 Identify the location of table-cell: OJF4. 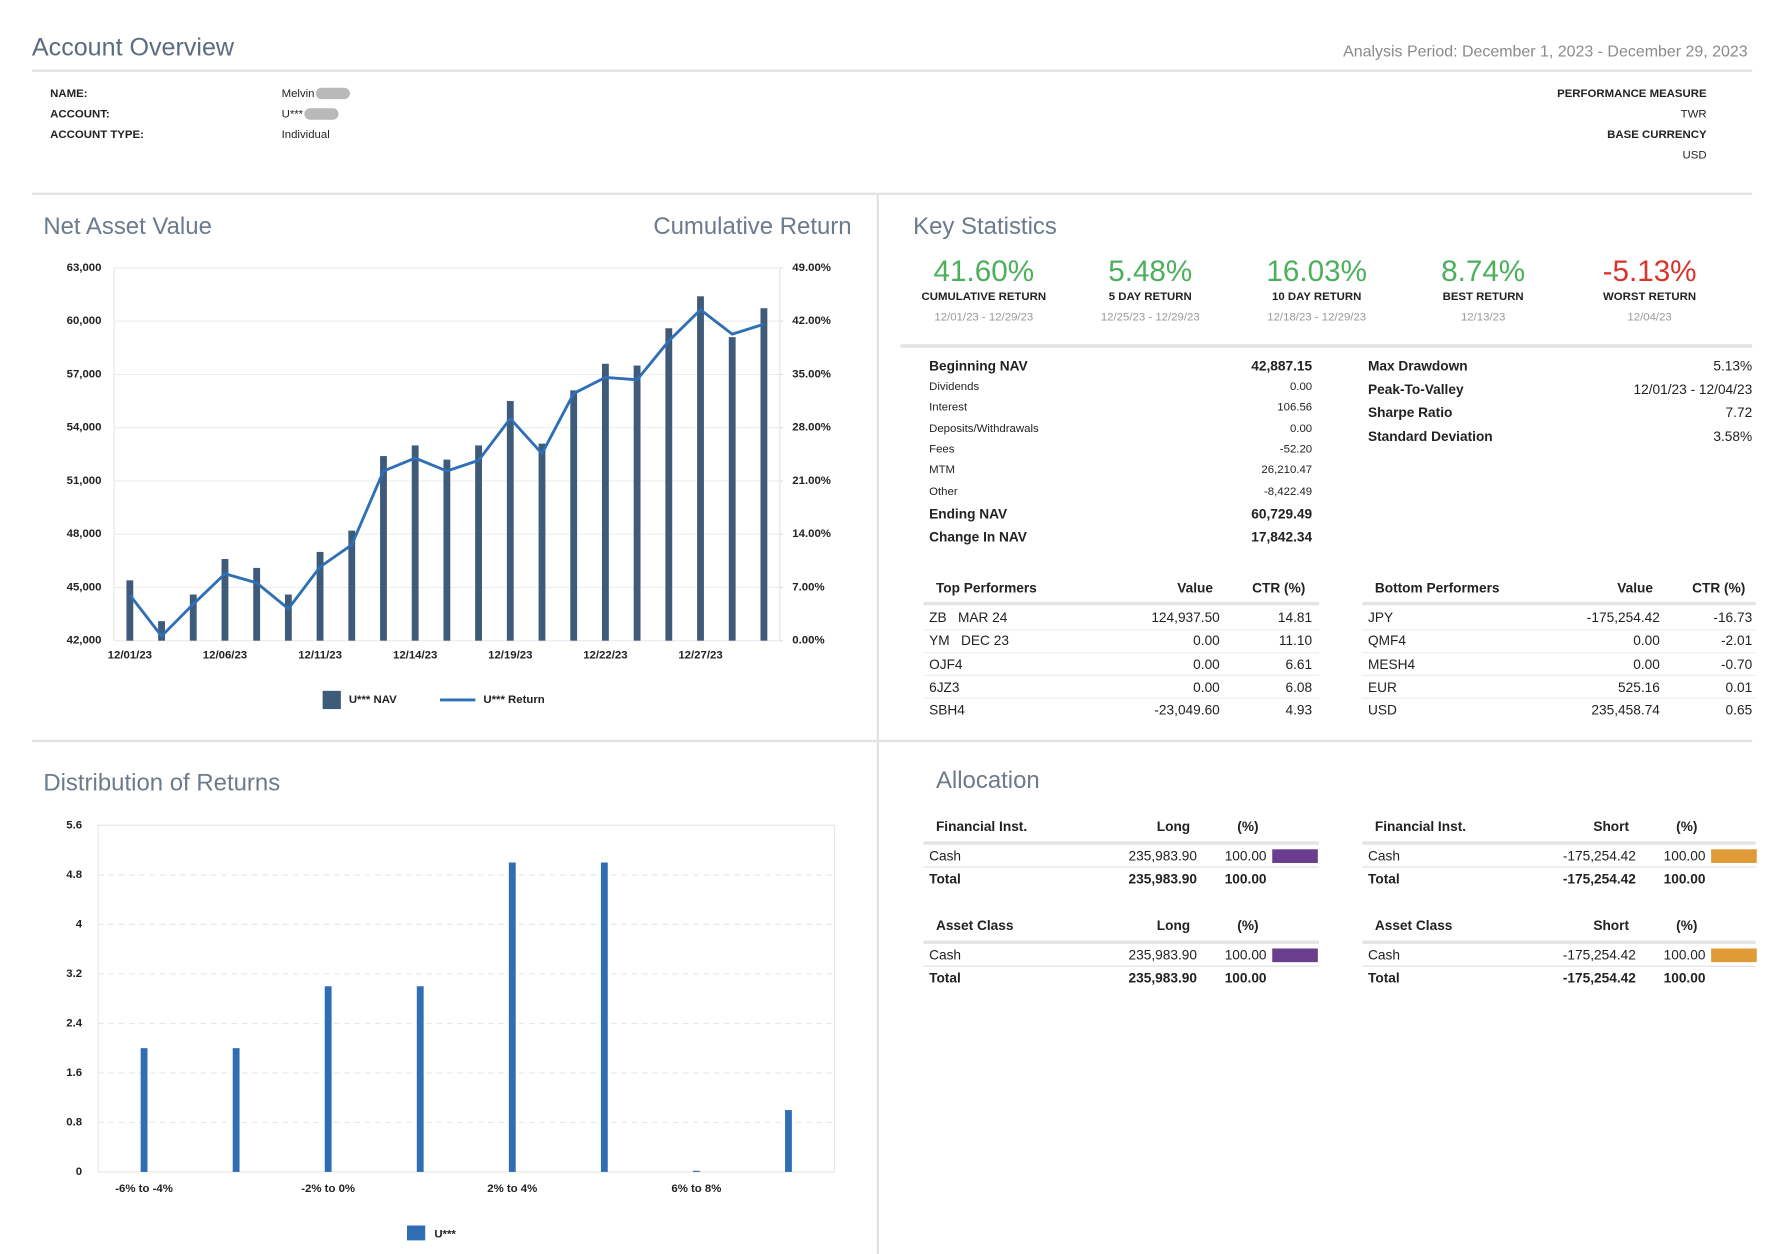
(946, 663).